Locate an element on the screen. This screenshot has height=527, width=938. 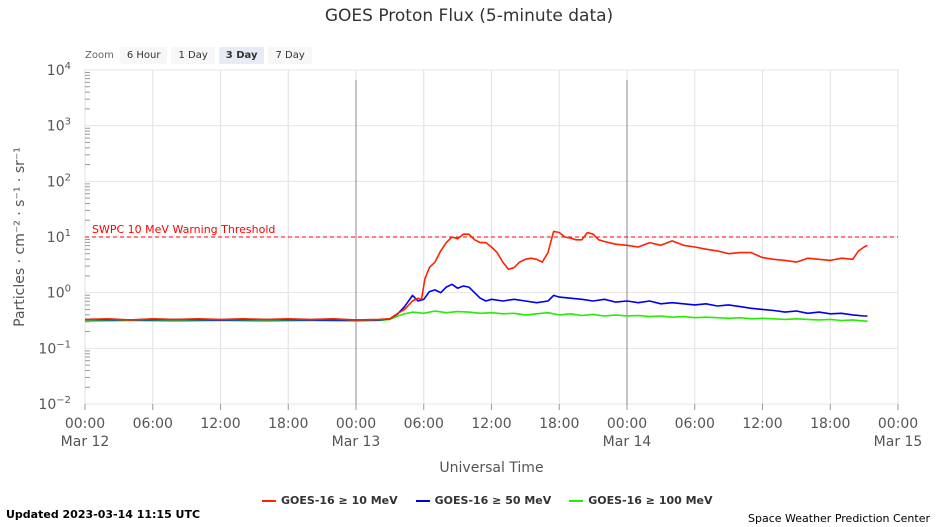
x-tick-date-label: Mar 15 is located at coordinates (898, 442).